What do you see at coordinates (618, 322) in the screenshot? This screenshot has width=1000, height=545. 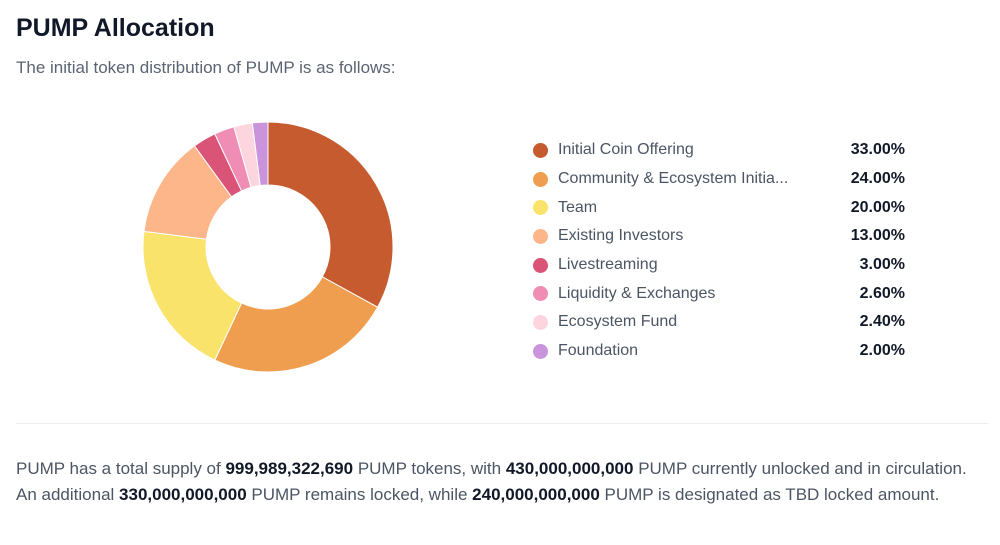 I see `legend-label: Ecosystem Fund` at bounding box center [618, 322].